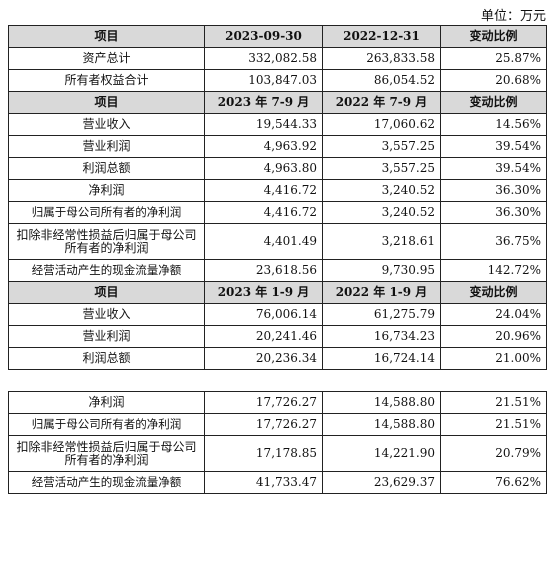  What do you see at coordinates (381, 292) in the screenshot?
I see `header-period-prior: 2022 年 1-9 月` at bounding box center [381, 292].